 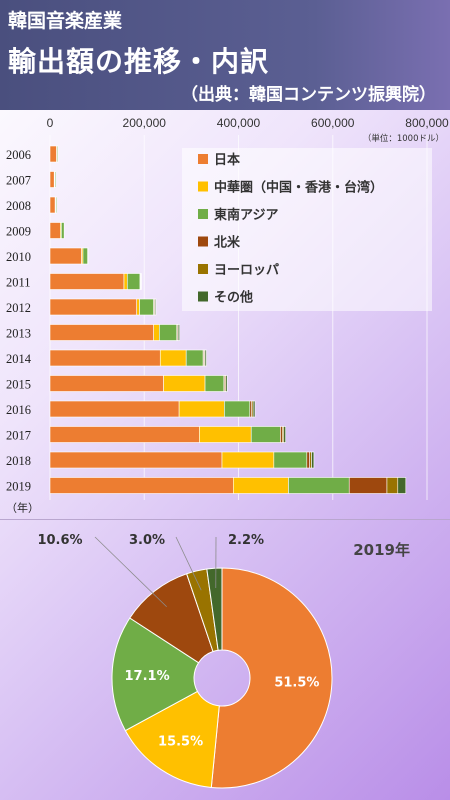 What do you see at coordinates (18, 155) in the screenshot?
I see `year-label: 2006` at bounding box center [18, 155].